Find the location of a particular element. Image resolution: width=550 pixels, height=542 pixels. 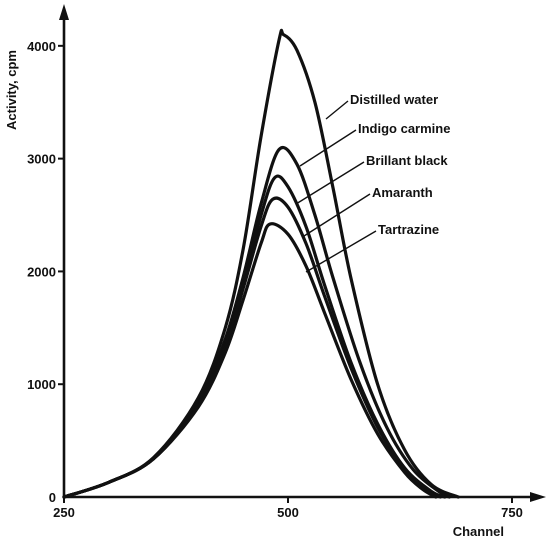

series-label-indigo-carmine: Indigo carmine is located at coordinates (404, 128).